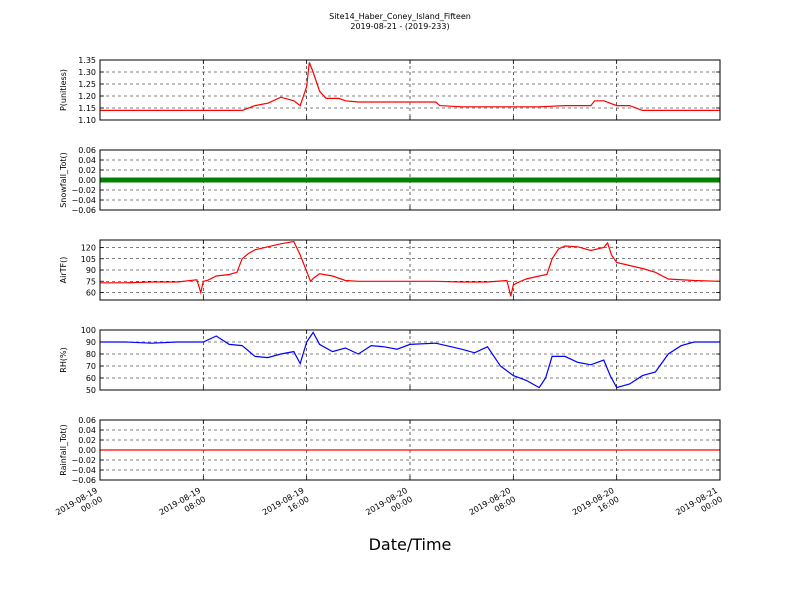  I want to click on y-axis-label: AirTF(), so click(63, 270).